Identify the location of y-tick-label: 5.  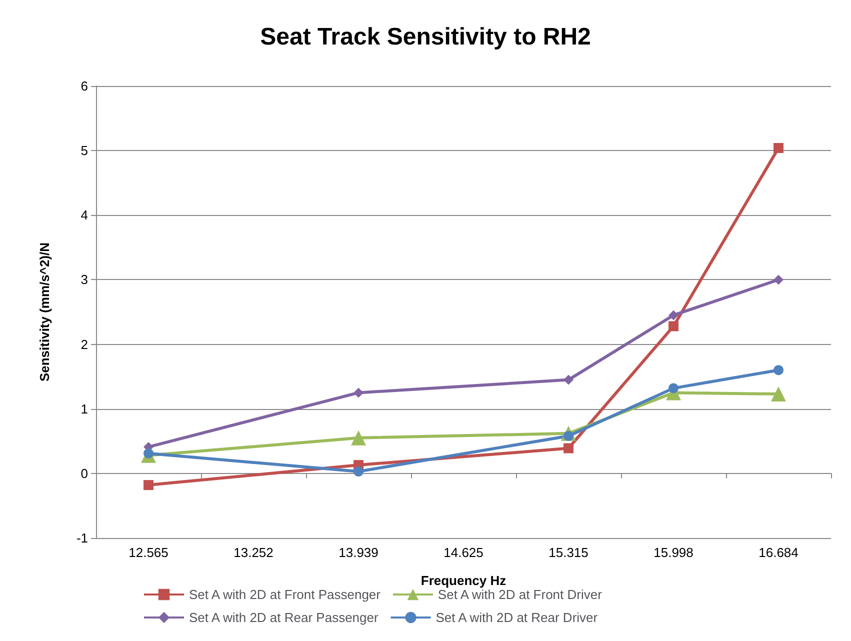
(84, 150).